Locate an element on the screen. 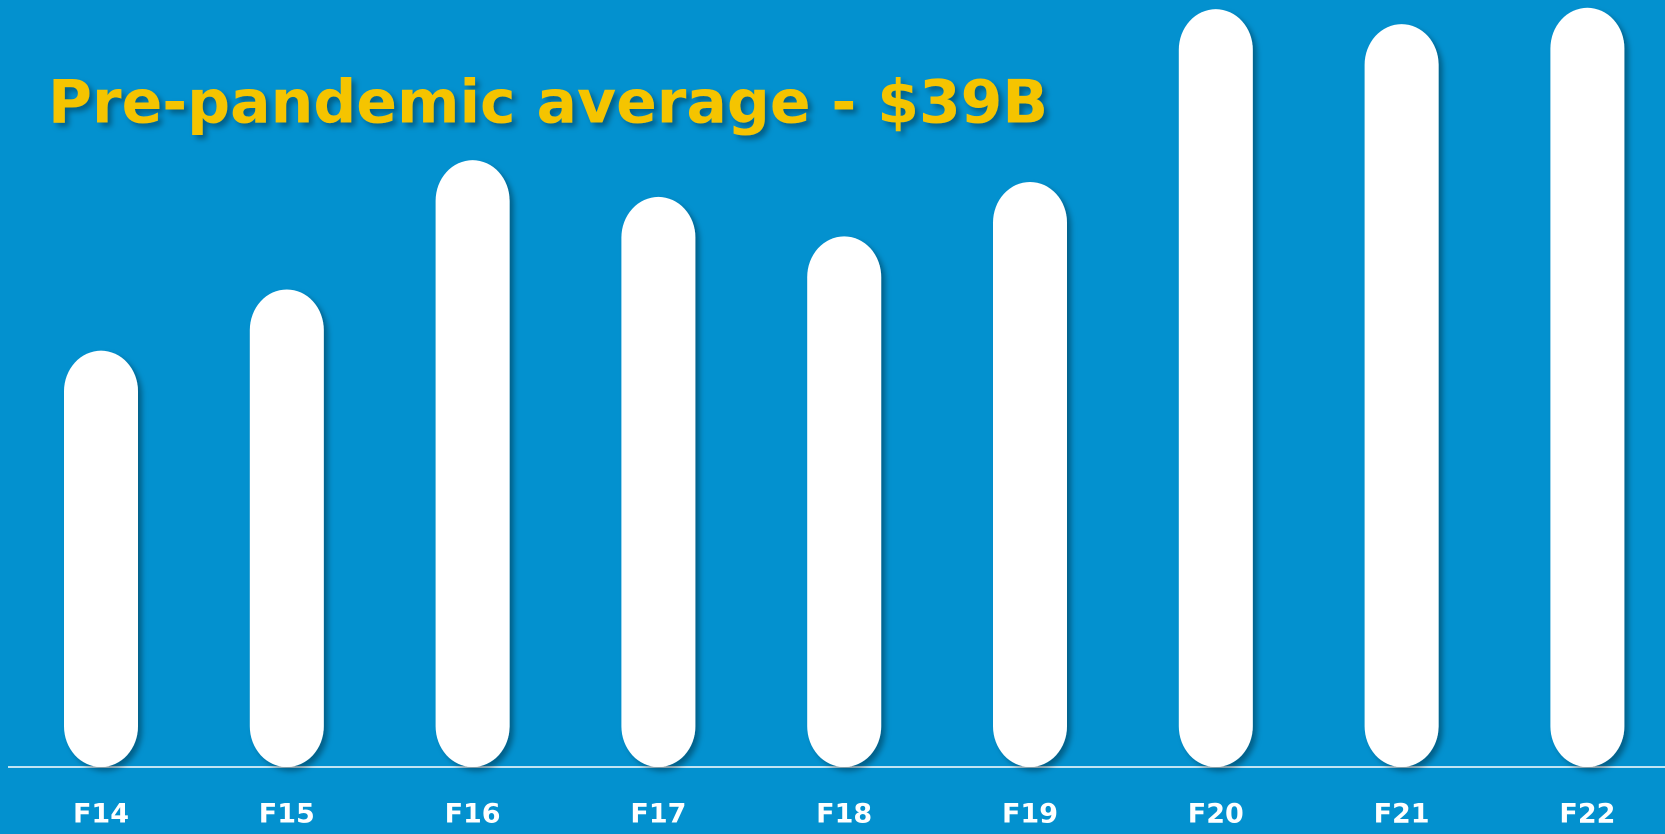 The image size is (1665, 834). x-tick-label: F21 is located at coordinates (1402, 814).